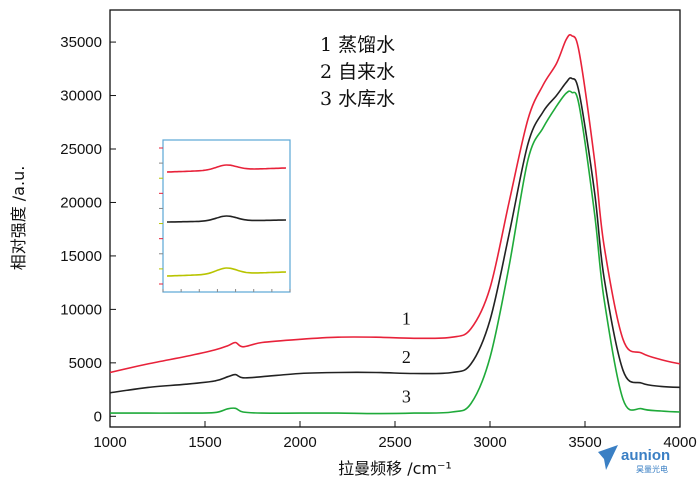 This screenshot has width=700, height=485. I want to click on x-tick-label: 3500, so click(584, 442).